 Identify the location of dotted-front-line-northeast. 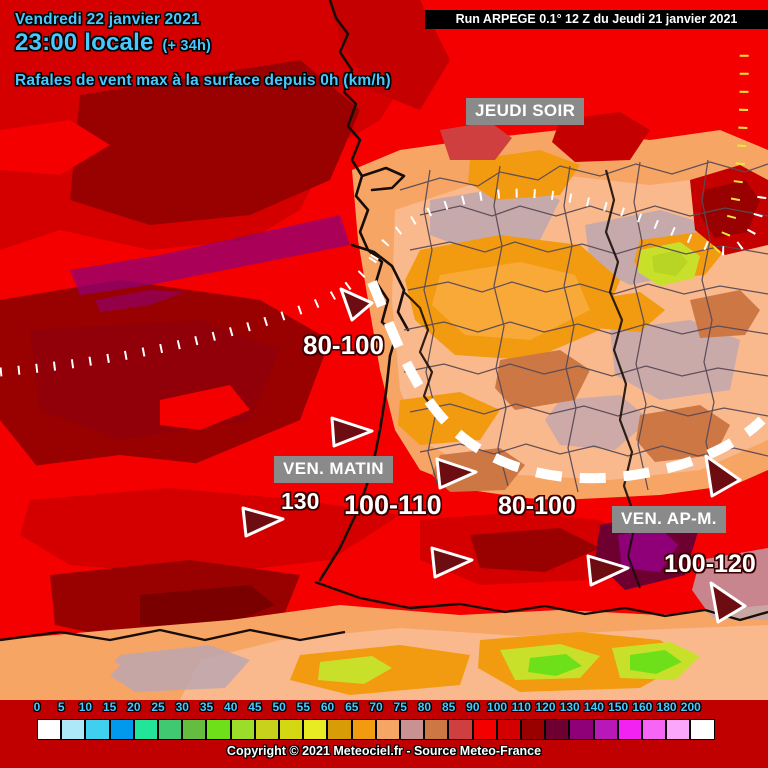
(730, 146).